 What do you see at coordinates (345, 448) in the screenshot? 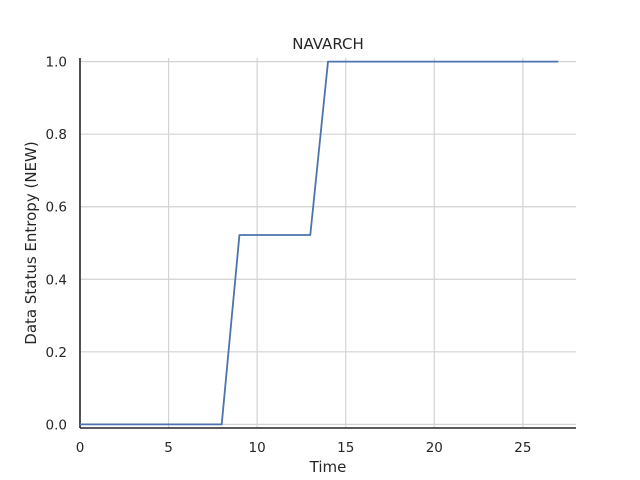
I see `x-tick-label: 15` at bounding box center [345, 448].